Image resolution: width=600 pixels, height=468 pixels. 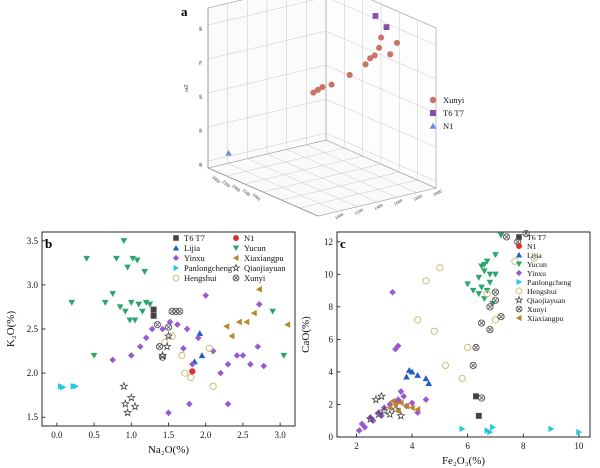 What do you see at coordinates (236, 238) in the screenshot?
I see `legend-marker-n1` at bounding box center [236, 238].